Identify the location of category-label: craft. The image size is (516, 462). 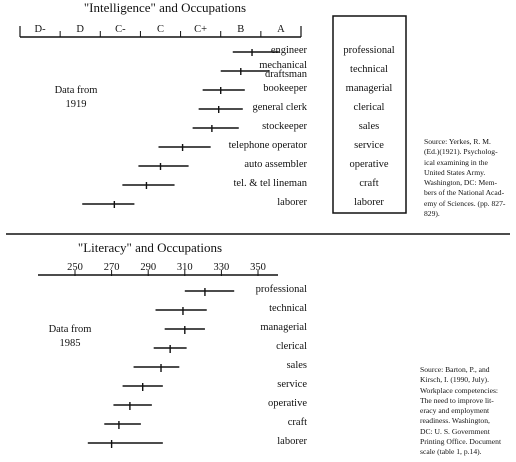
(368, 183).